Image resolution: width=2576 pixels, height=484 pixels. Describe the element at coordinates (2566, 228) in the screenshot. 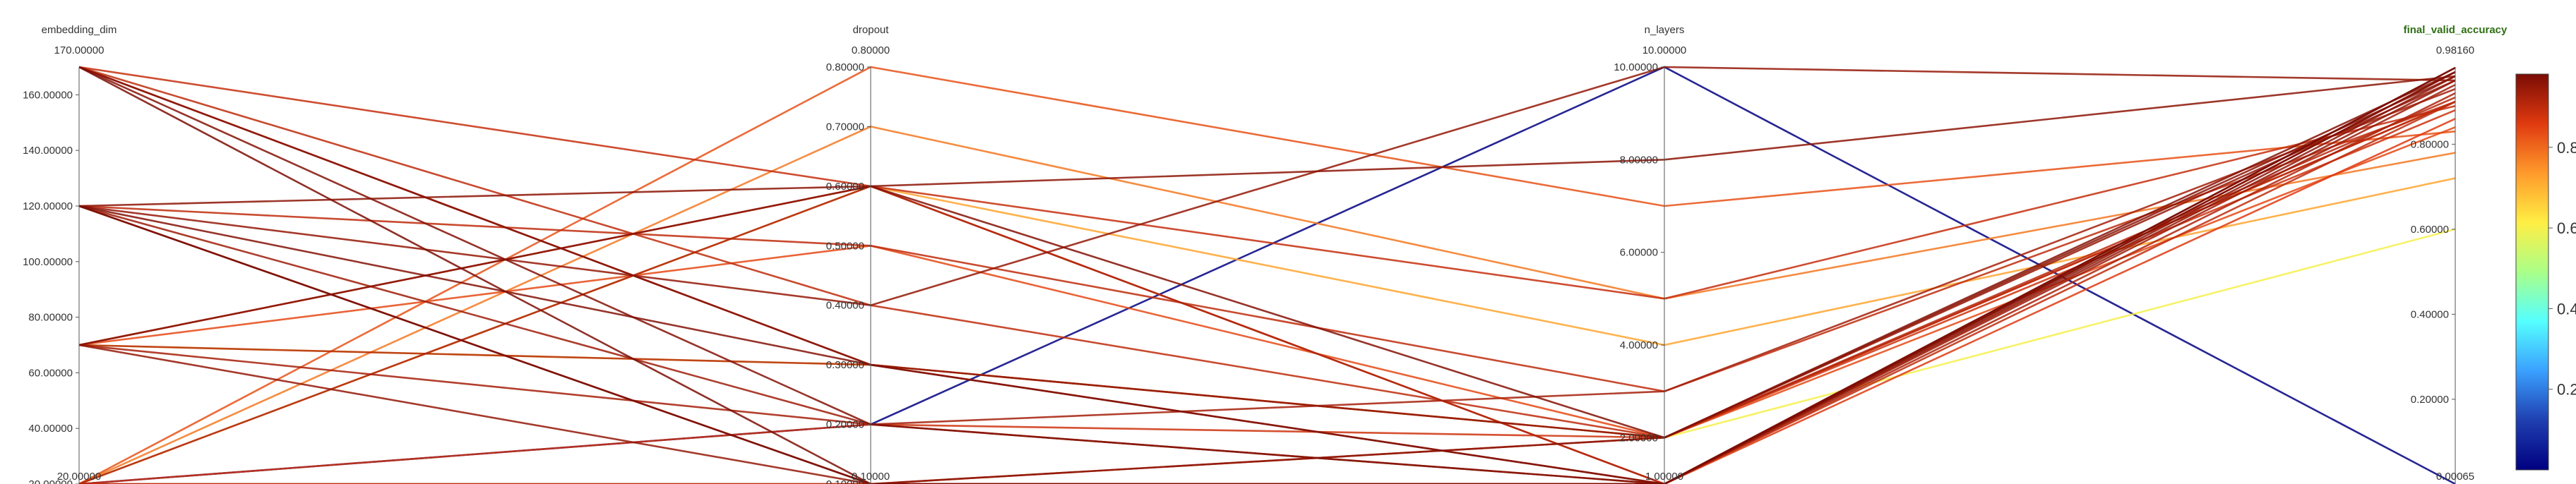

I see `colorbar-tick-label: 0.6` at that location.